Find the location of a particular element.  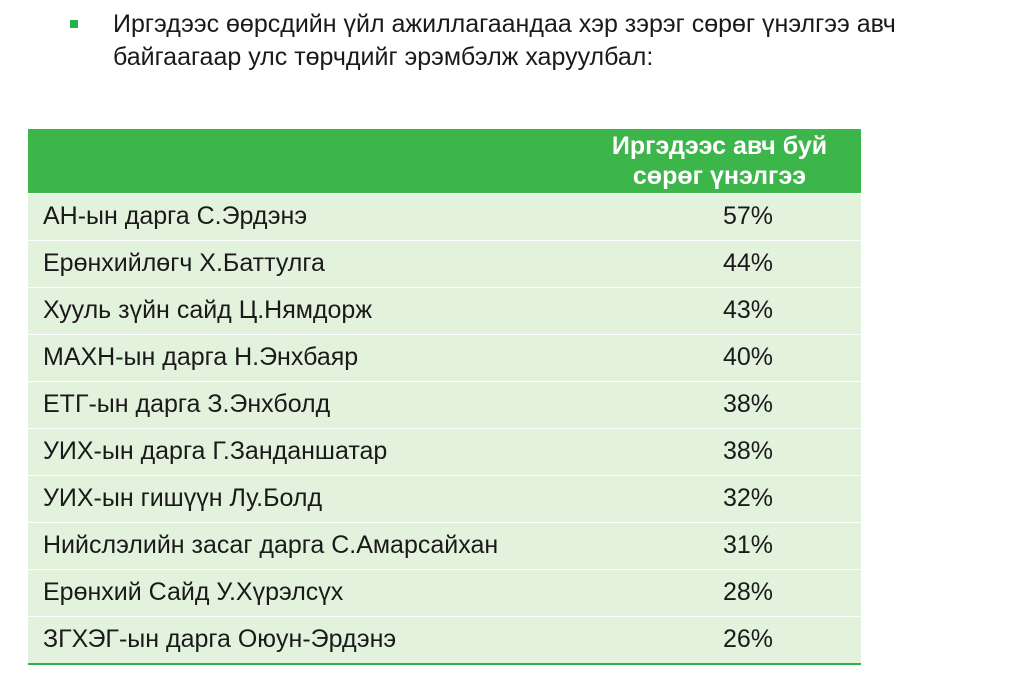

politician-name: МАХН-ын дарга Н.Энхбаяр is located at coordinates (201, 357).